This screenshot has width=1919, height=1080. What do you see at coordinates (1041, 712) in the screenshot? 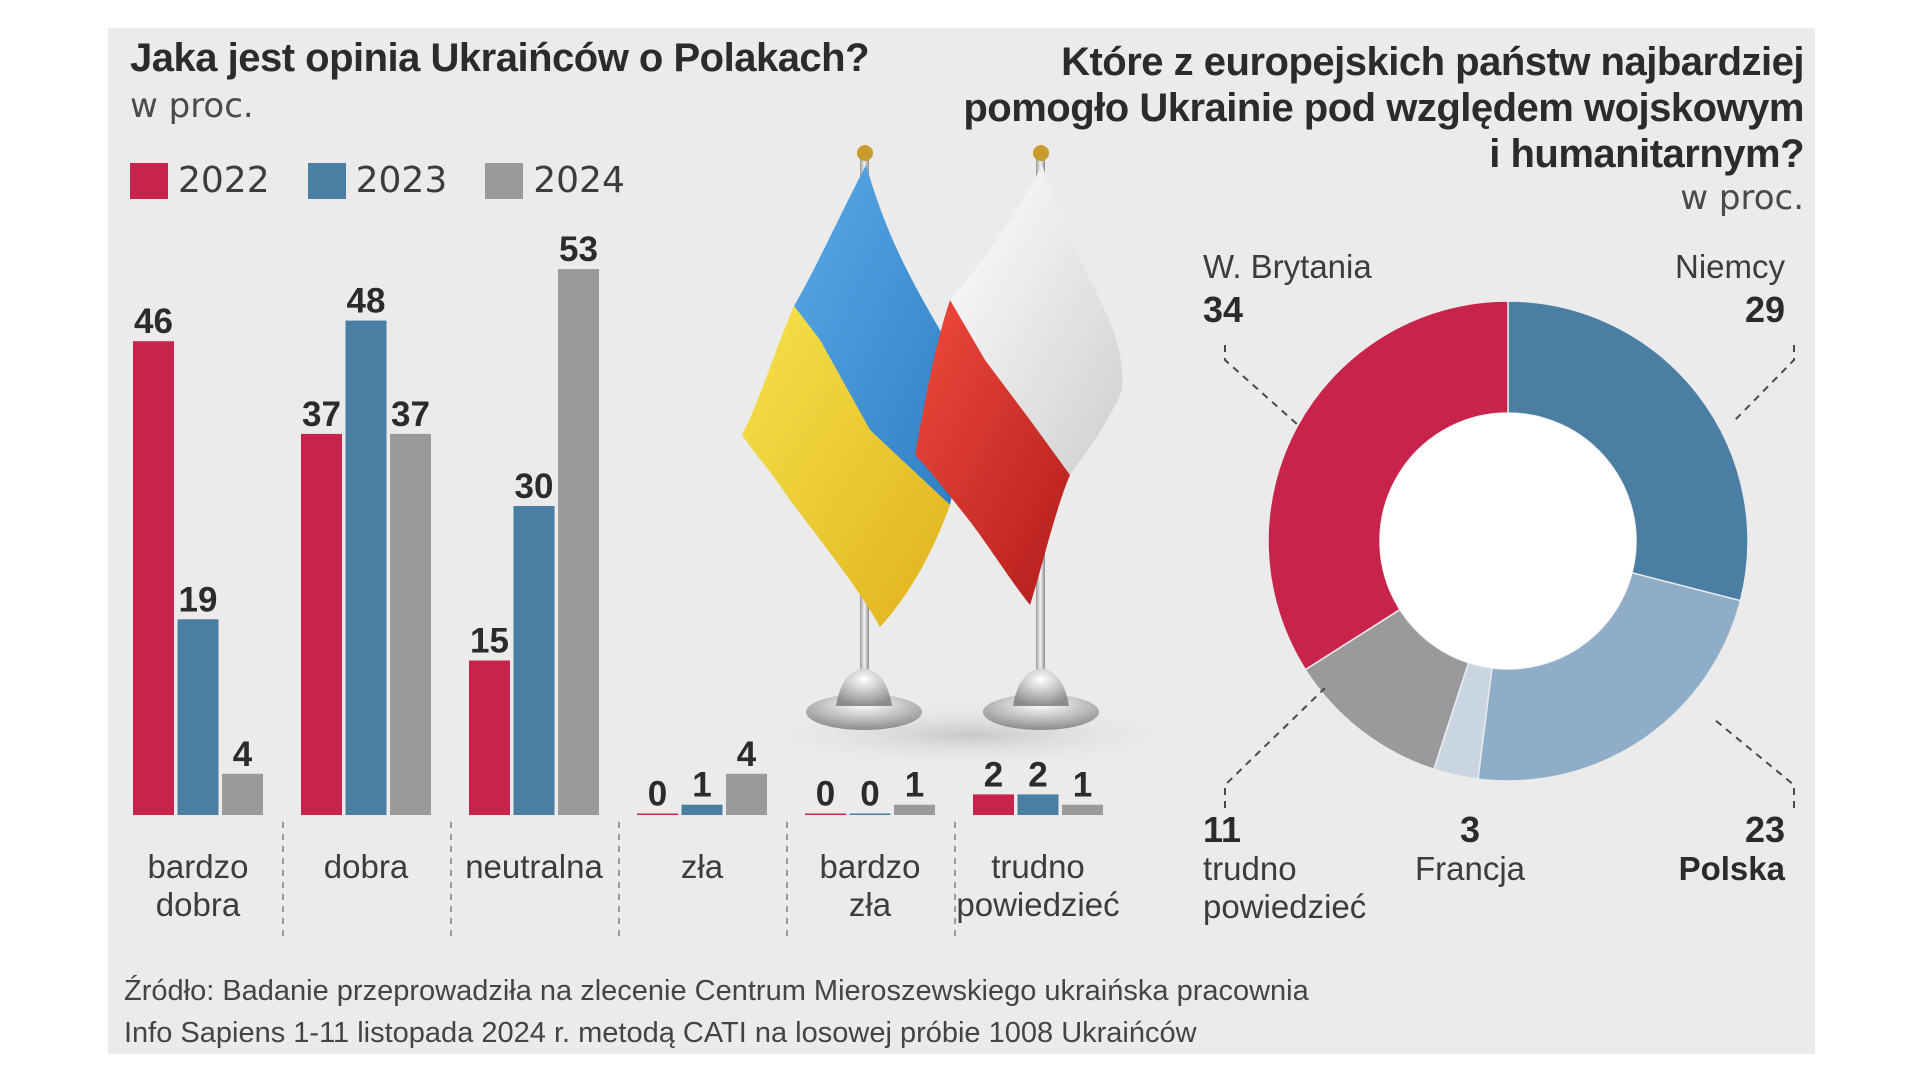
I see `poland-flag-base` at bounding box center [1041, 712].